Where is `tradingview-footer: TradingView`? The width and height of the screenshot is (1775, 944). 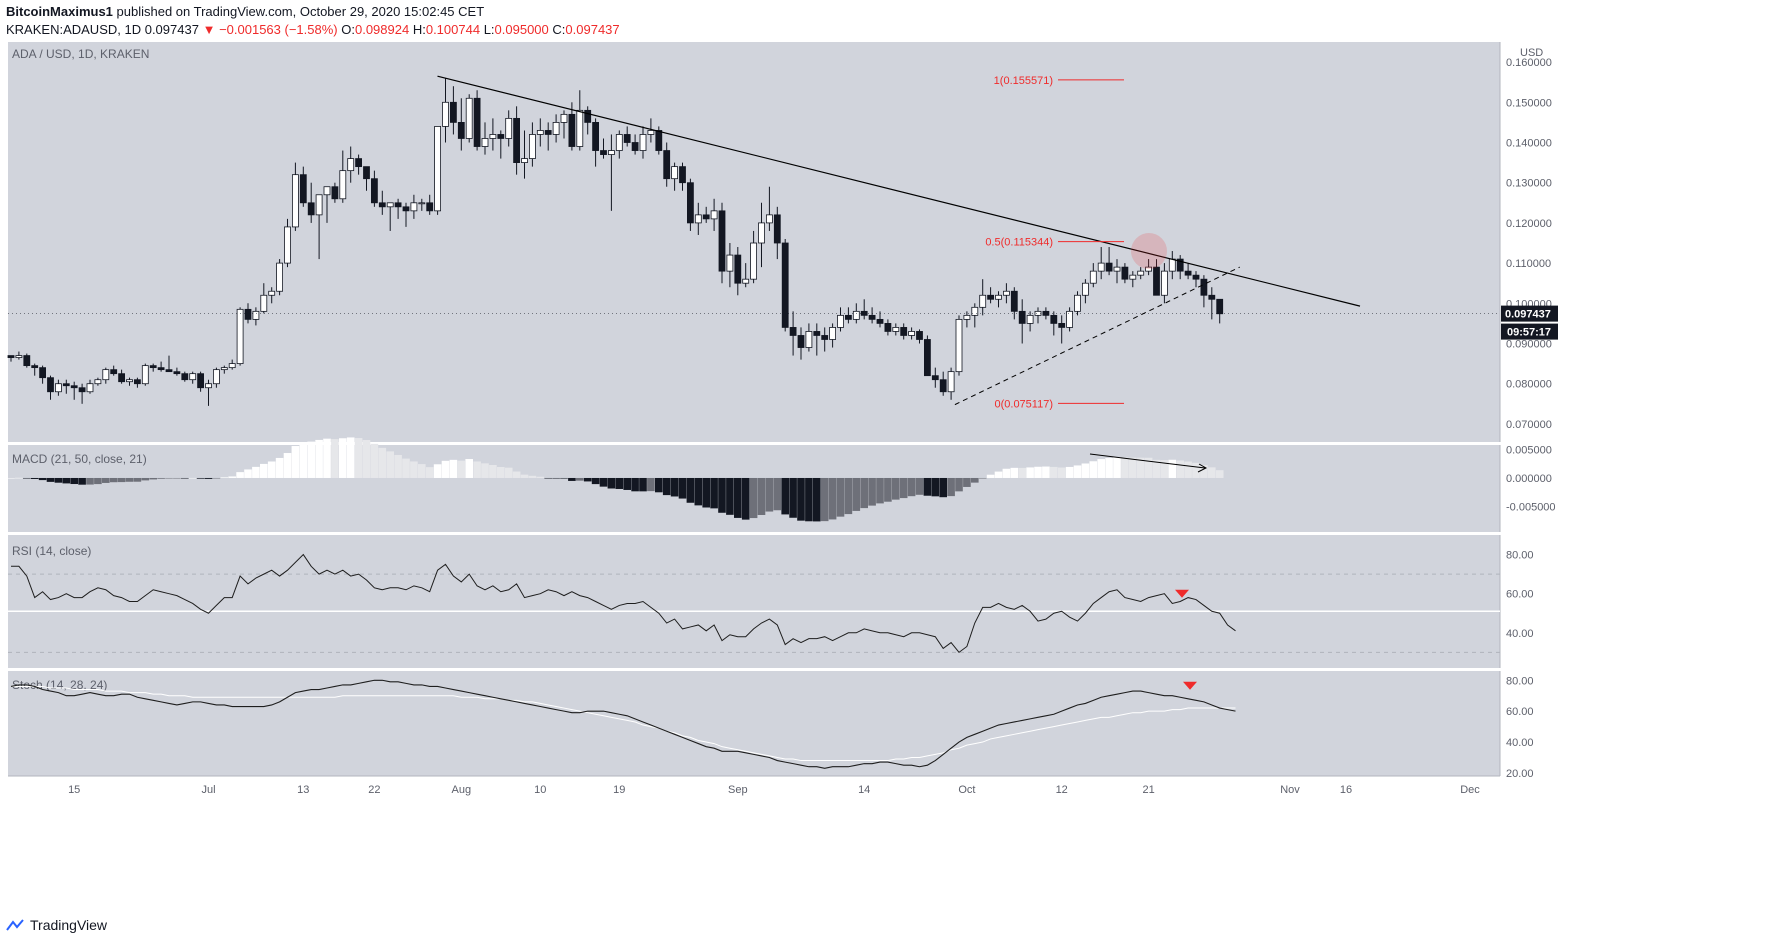 tradingview-footer: TradingView is located at coordinates (56, 925).